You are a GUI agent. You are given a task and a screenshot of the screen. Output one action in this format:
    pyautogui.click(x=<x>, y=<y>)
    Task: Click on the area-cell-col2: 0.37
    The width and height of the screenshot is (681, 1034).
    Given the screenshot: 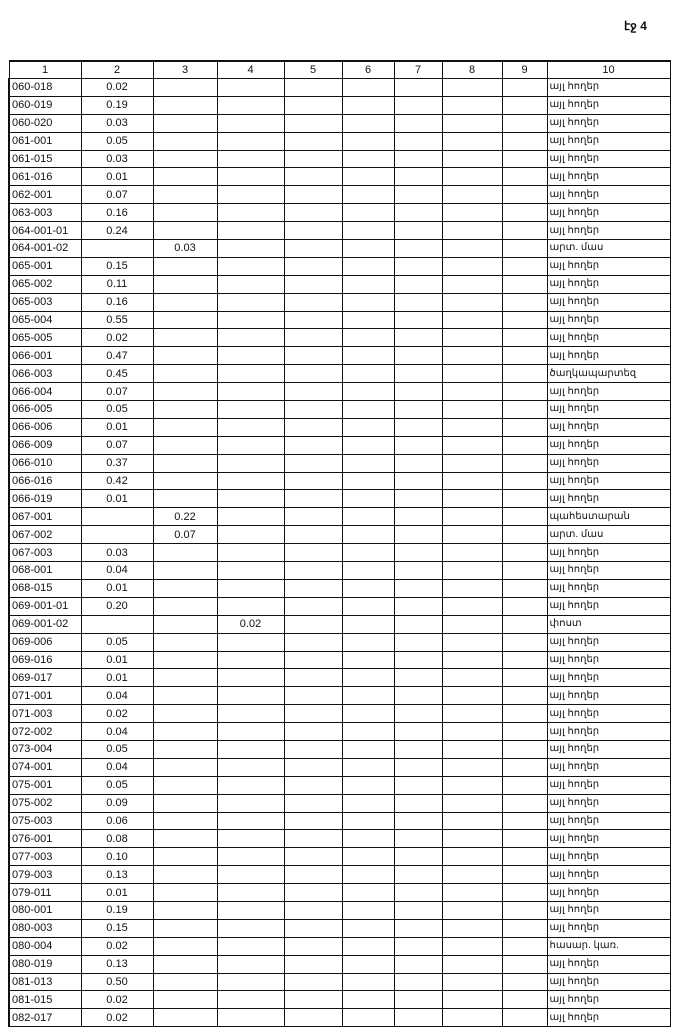 What is the action you would take?
    pyautogui.click(x=117, y=463)
    